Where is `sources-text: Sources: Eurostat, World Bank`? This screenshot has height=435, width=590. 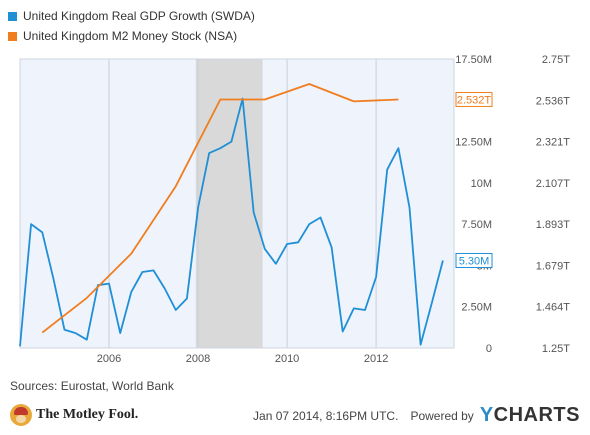
sources-text: Sources: Eurostat, World Bank is located at coordinates (92, 386).